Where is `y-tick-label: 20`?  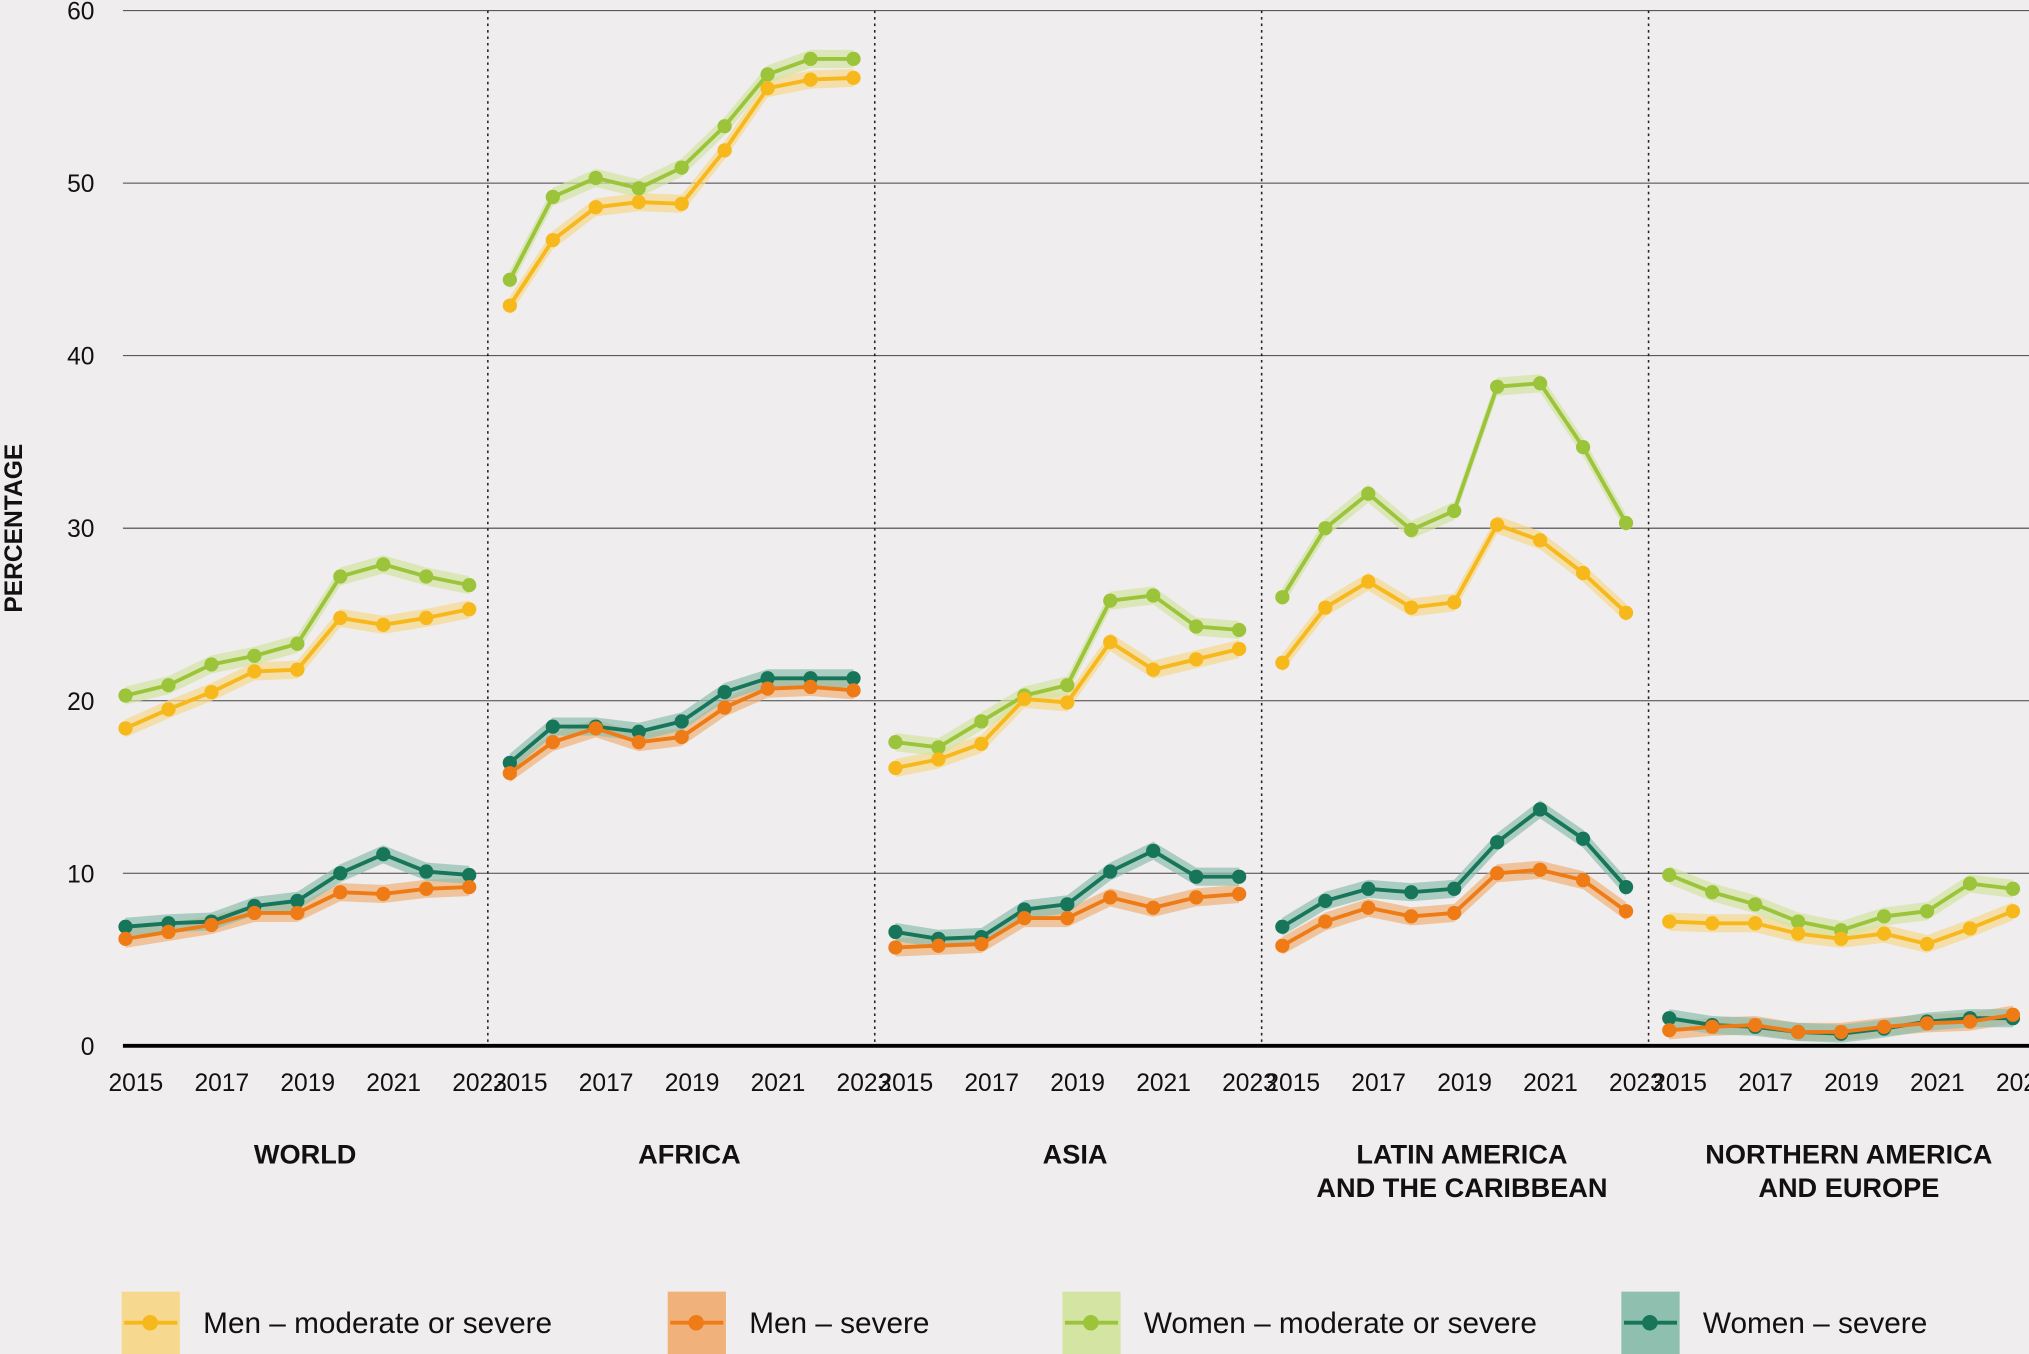 y-tick-label: 20 is located at coordinates (80, 702).